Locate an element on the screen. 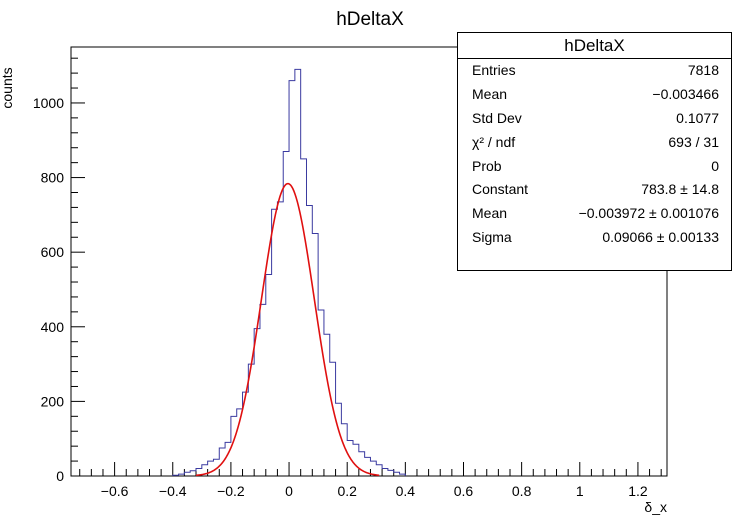 The width and height of the screenshot is (739, 531). x-tick-label: −0.2 is located at coordinates (231, 491).